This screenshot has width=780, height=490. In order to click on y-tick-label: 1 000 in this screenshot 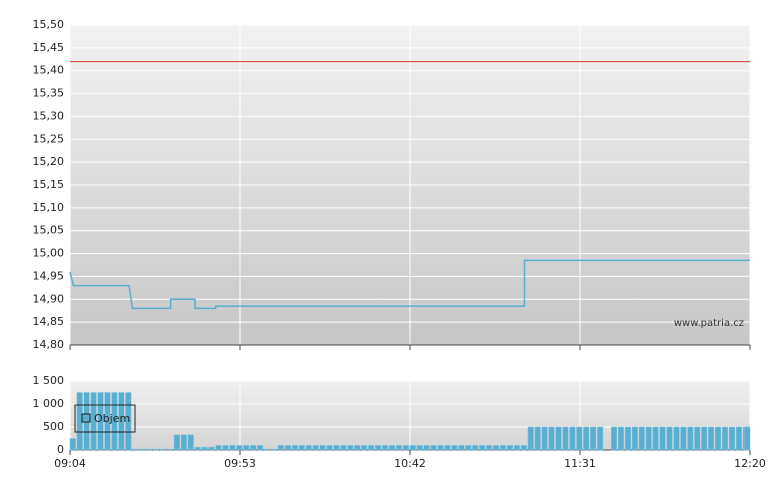, I will do `click(49, 403)`.